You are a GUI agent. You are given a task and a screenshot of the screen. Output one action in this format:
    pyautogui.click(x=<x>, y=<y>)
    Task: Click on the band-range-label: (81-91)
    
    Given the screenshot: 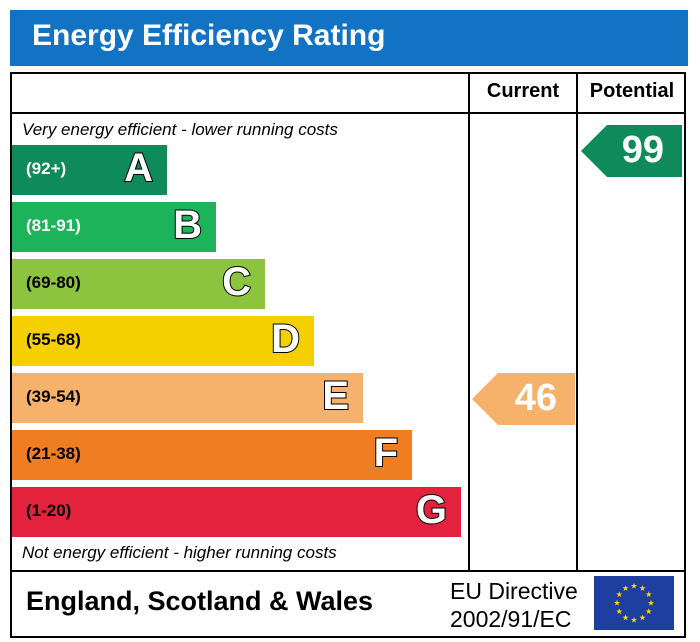 What is the action you would take?
    pyautogui.click(x=53, y=225)
    